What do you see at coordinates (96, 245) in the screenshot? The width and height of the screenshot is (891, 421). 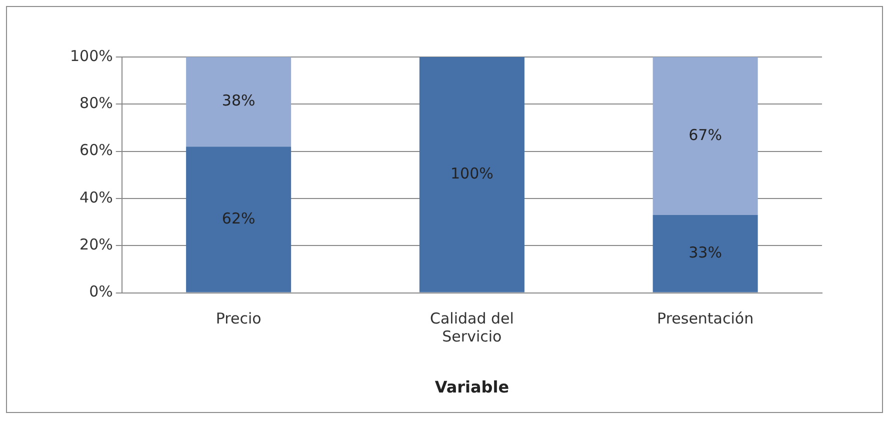 I see `y-tick-label: 20%` at bounding box center [96, 245].